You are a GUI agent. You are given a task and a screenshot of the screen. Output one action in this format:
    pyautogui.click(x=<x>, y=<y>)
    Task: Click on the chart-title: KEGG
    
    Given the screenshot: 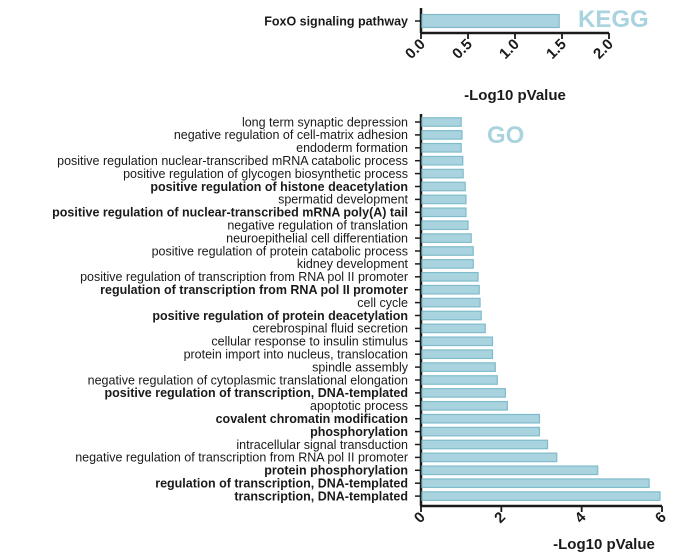 What is the action you would take?
    pyautogui.click(x=613, y=19)
    